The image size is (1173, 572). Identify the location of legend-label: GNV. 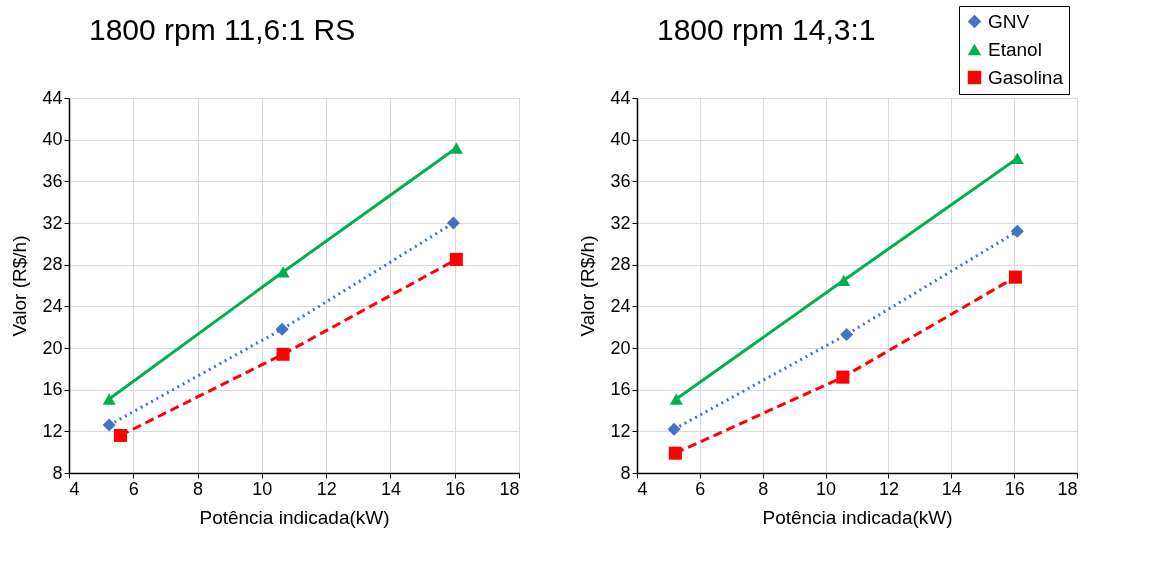
(1009, 21).